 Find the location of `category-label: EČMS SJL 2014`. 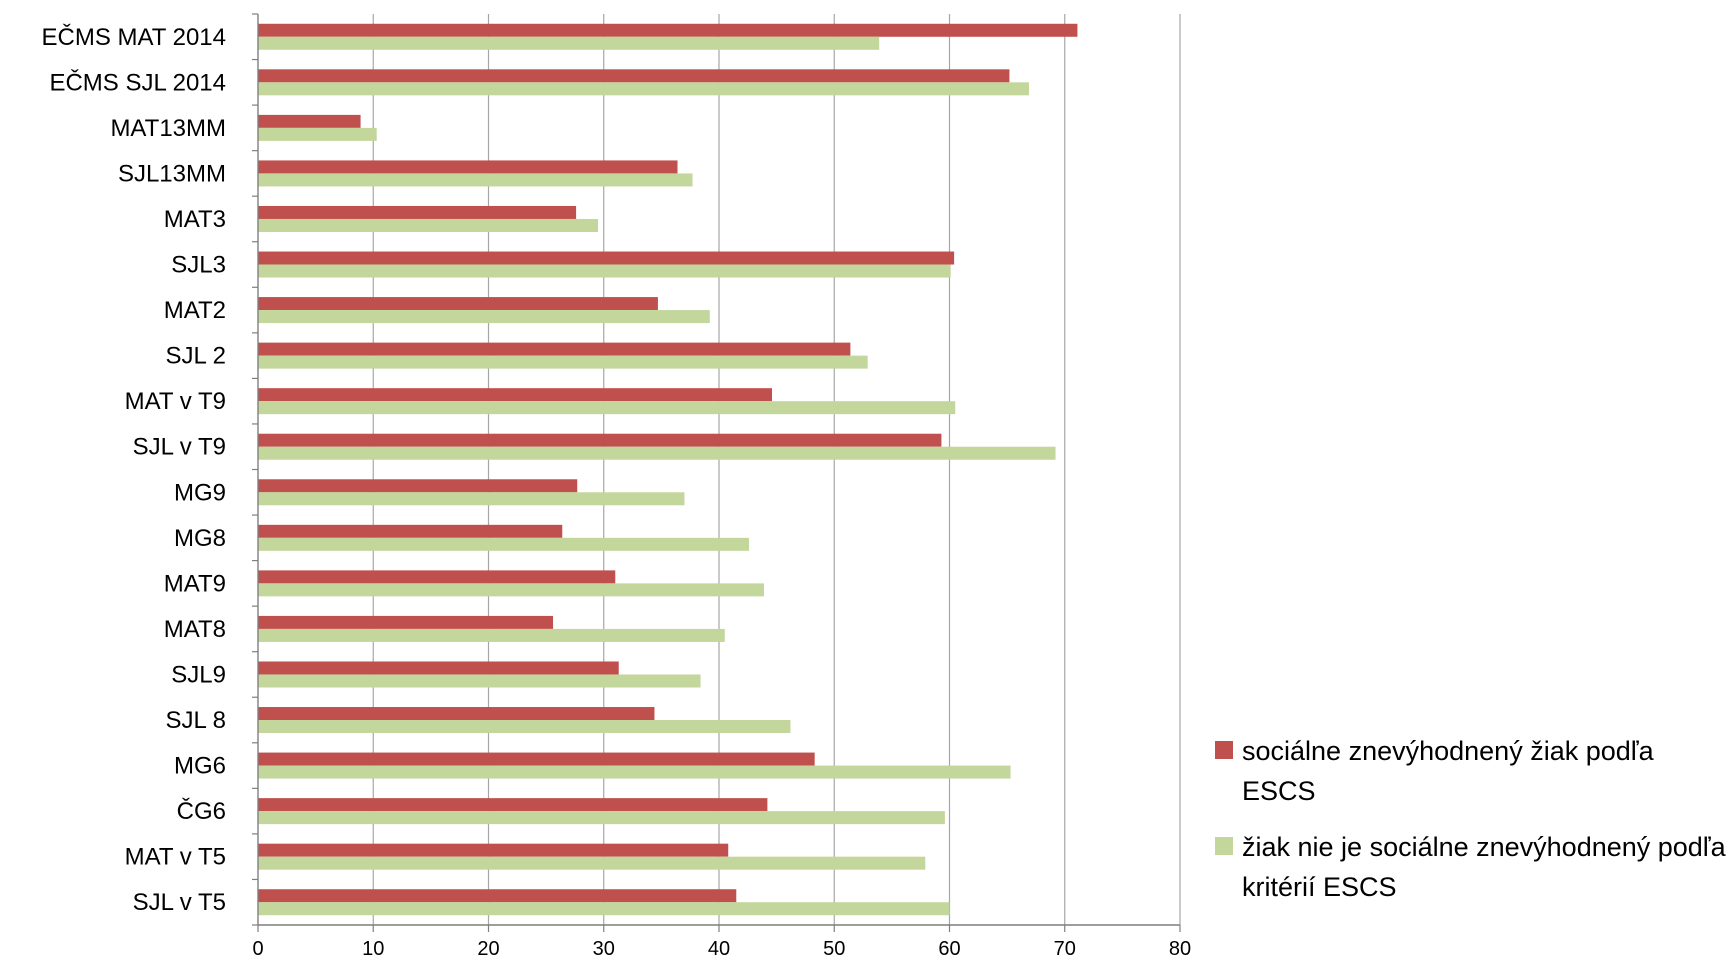

category-label: EČMS SJL 2014 is located at coordinates (137, 82).